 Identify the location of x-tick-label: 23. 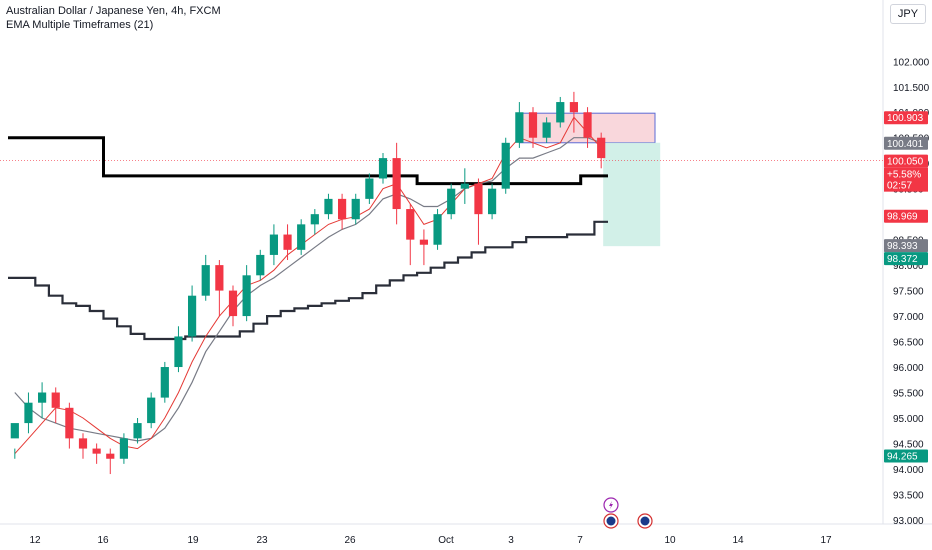
(262, 540).